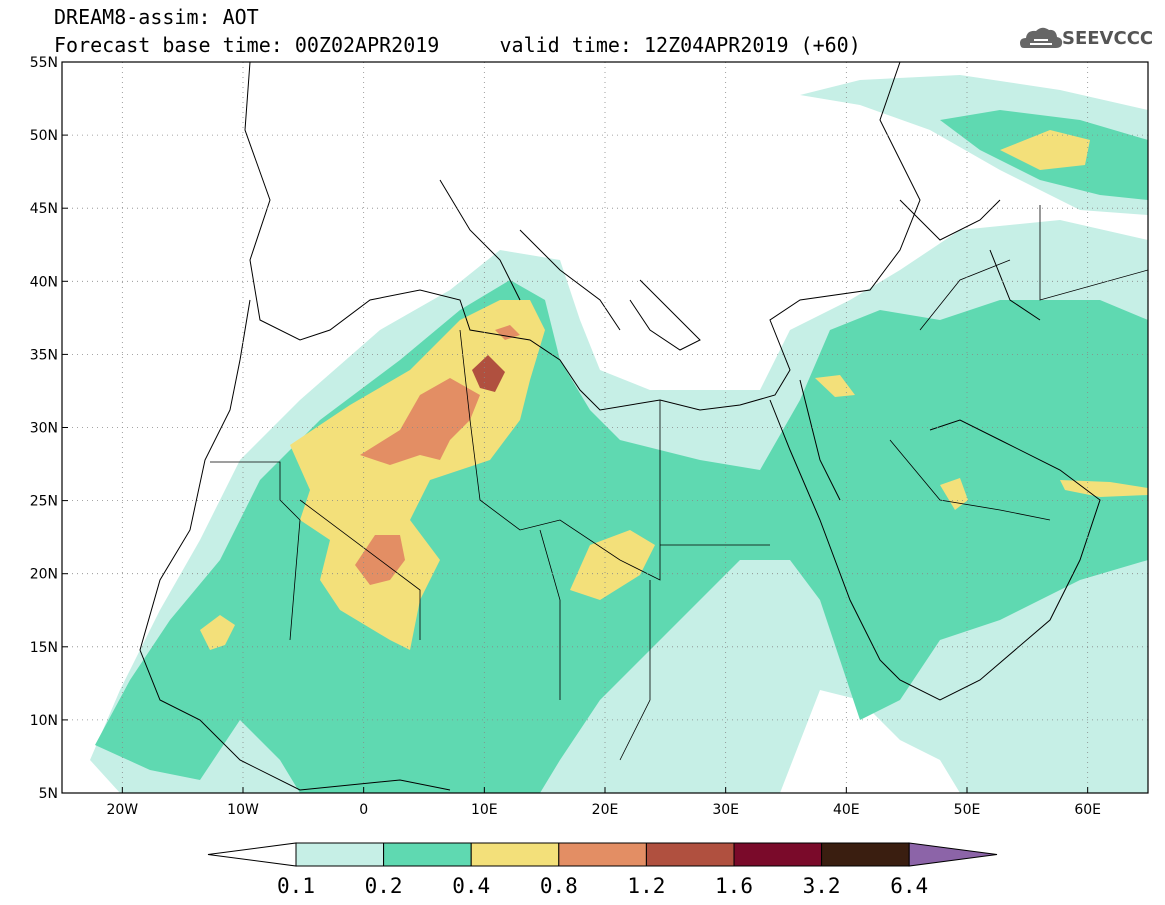 The width and height of the screenshot is (1165, 905). Describe the element at coordinates (48, 794) in the screenshot. I see `lat-label: 5N` at that location.